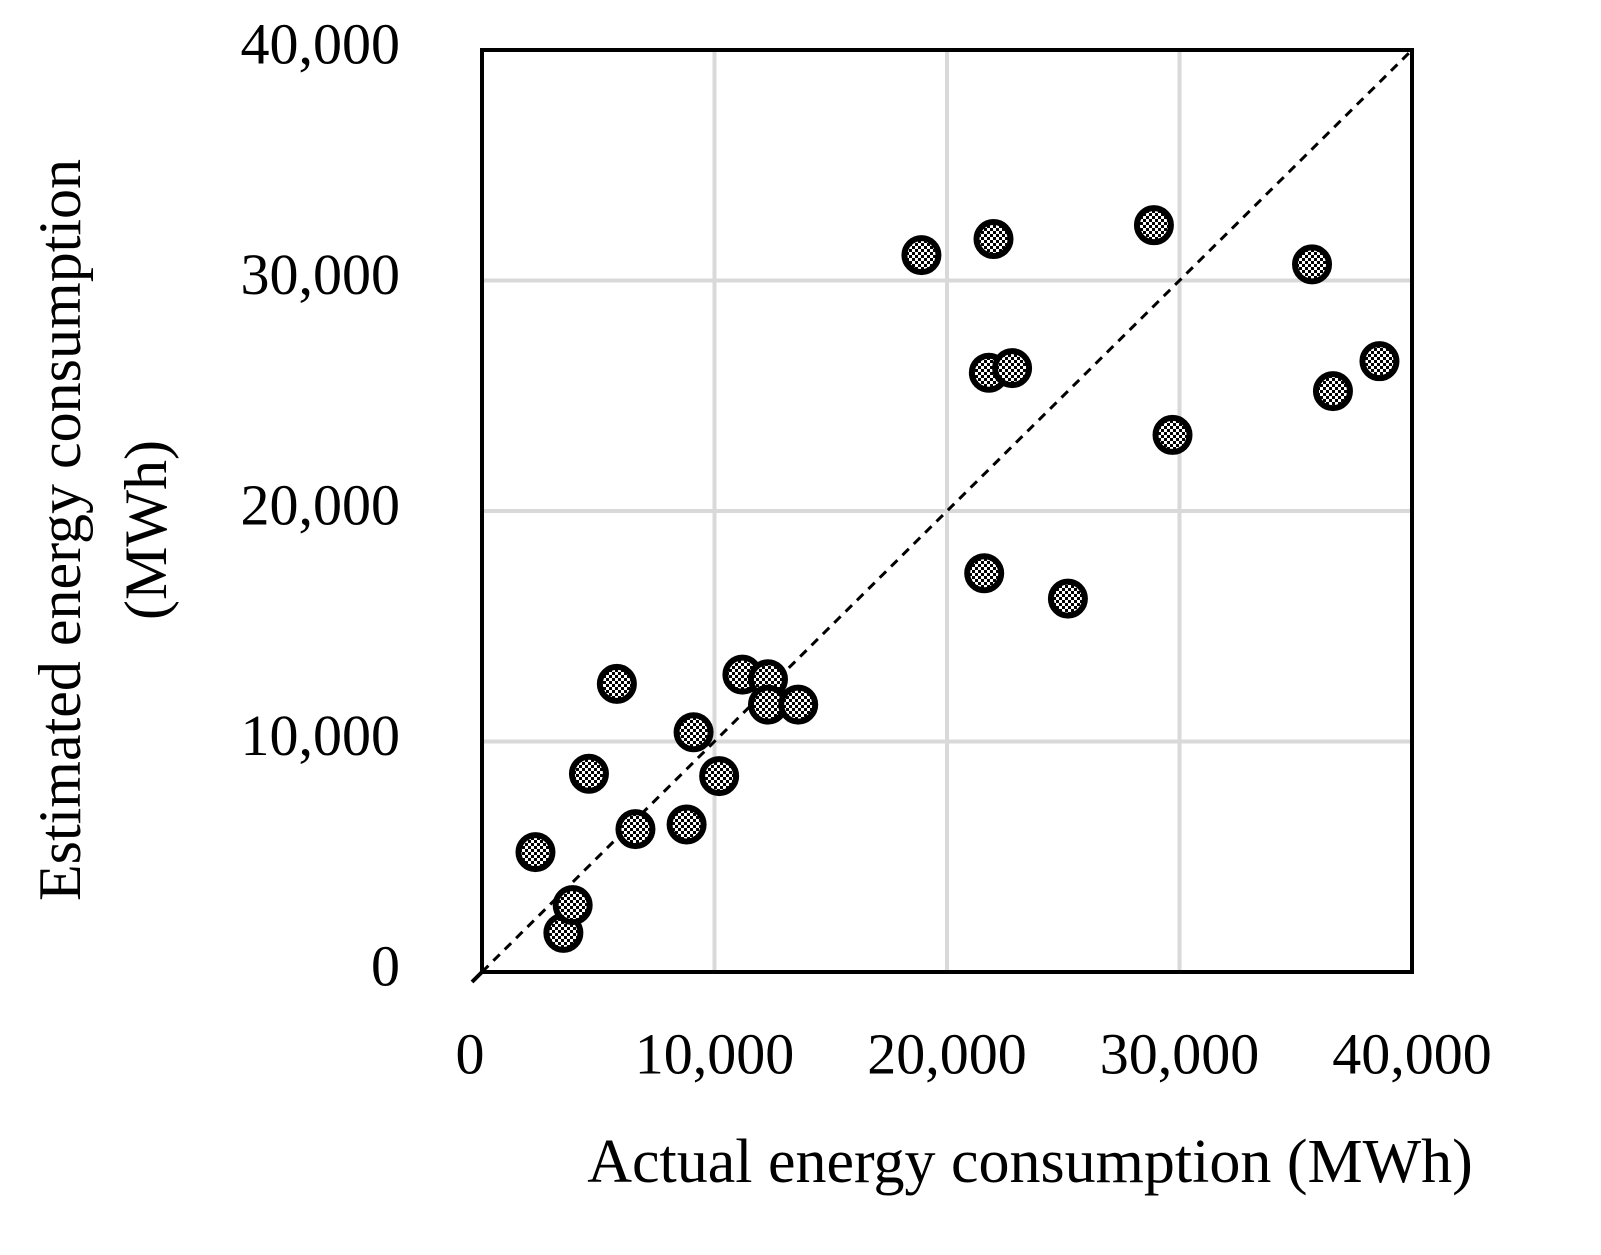 The width and height of the screenshot is (1601, 1255). I want to click on x-tick-label: 0, so click(470, 1053).